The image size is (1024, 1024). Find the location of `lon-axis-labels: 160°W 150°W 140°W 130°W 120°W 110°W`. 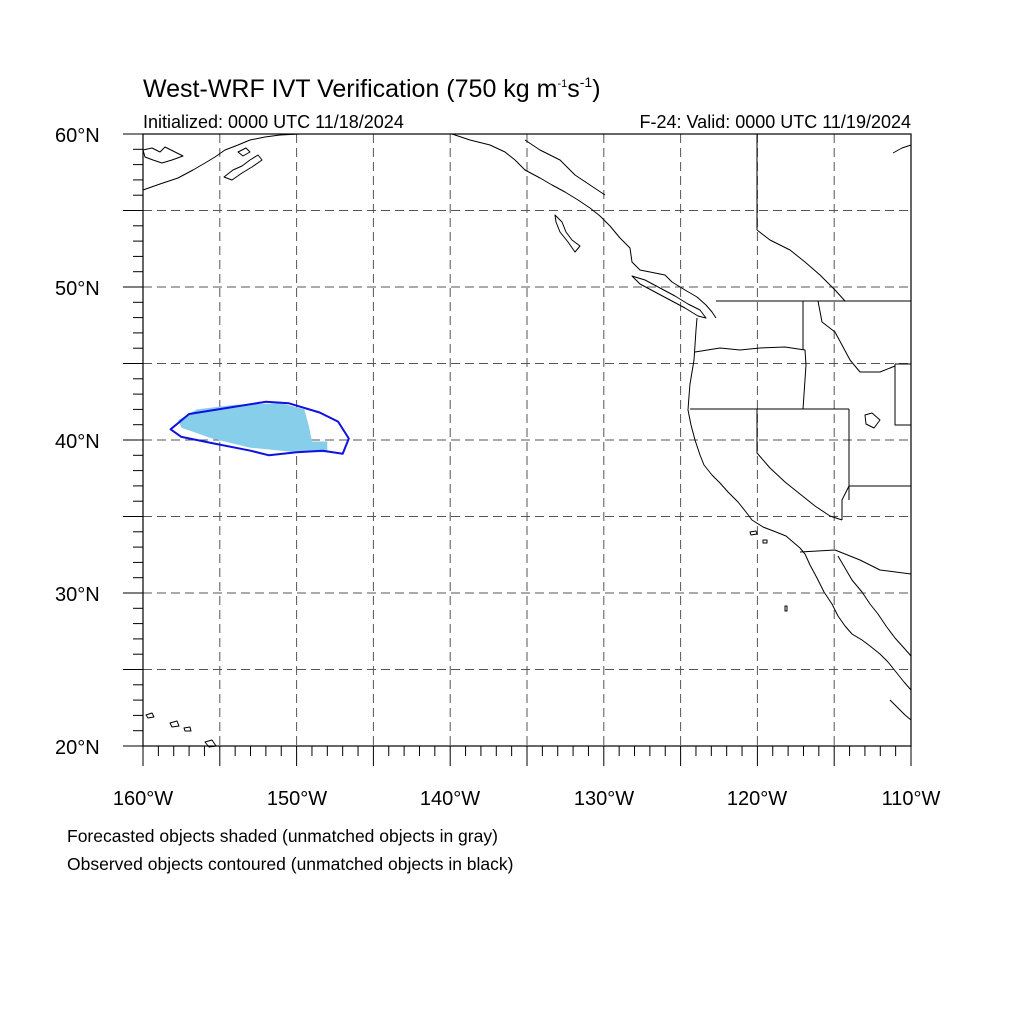

lon-axis-labels: 160°W 150°W 140°W 130°W 120°W 110°W is located at coordinates (527, 799).